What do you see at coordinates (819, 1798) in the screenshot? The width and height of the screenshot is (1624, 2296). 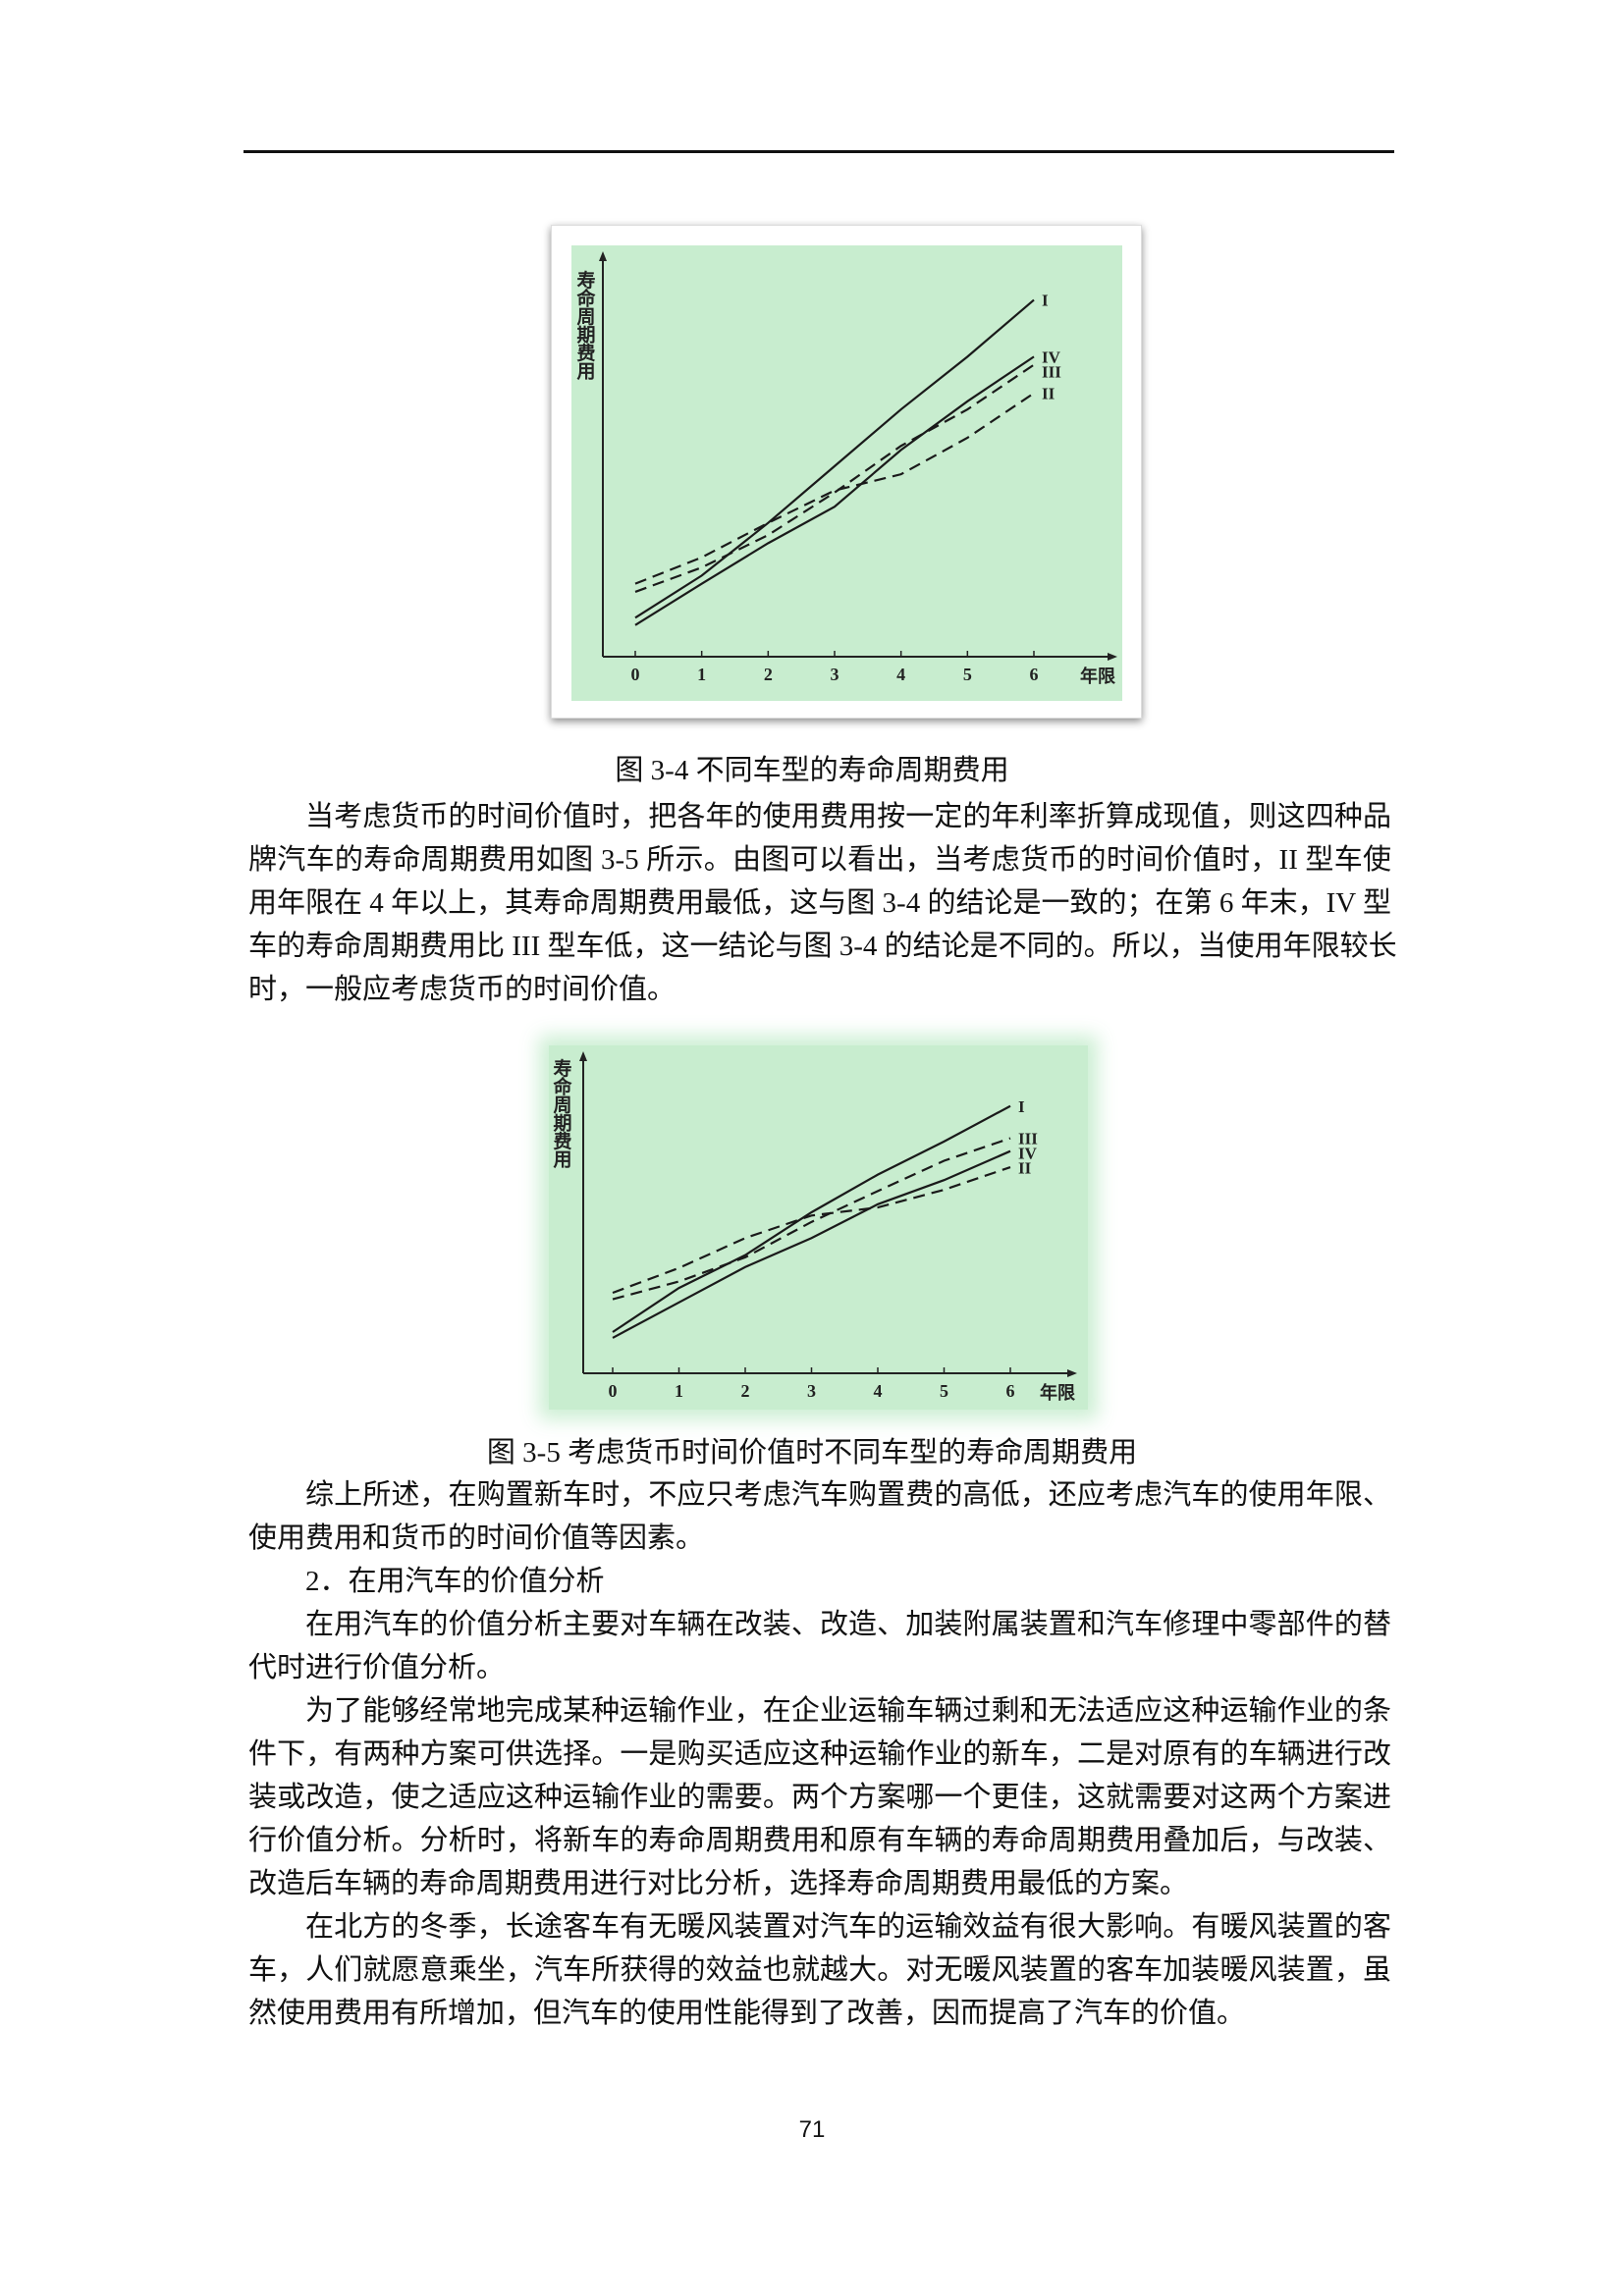 I see `text-line: 装或改造，使之适应这种运输作业的需要。两个方案哪一个更佳，这就需要对这两个方案进` at bounding box center [819, 1798].